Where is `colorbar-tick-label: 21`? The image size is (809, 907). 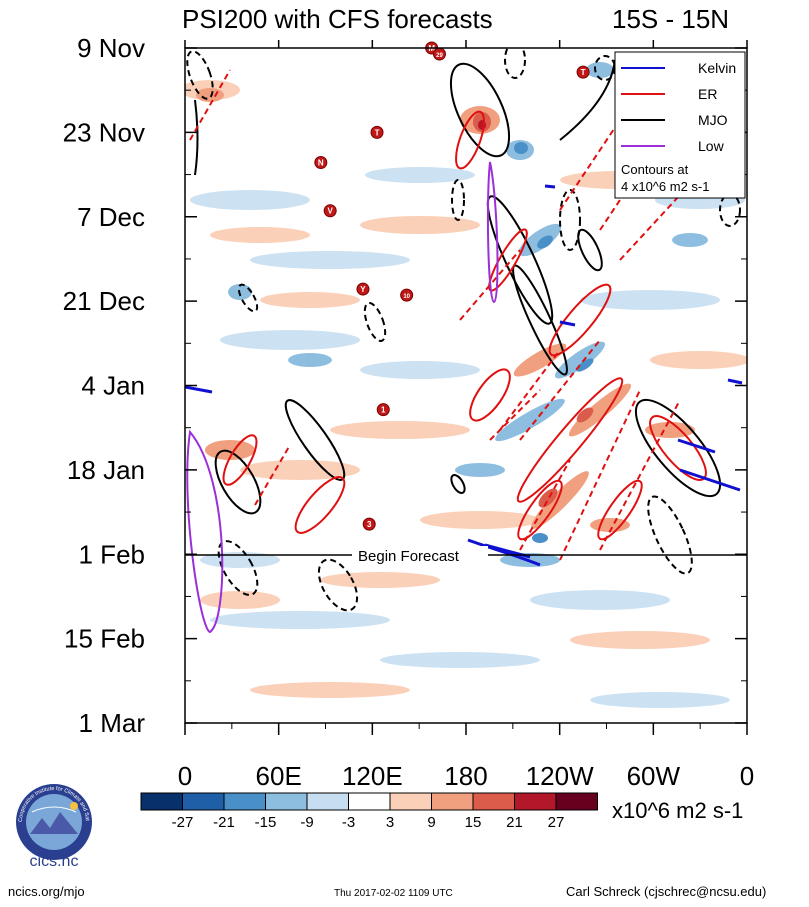
colorbar-tick-label: 21 is located at coordinates (514, 822).